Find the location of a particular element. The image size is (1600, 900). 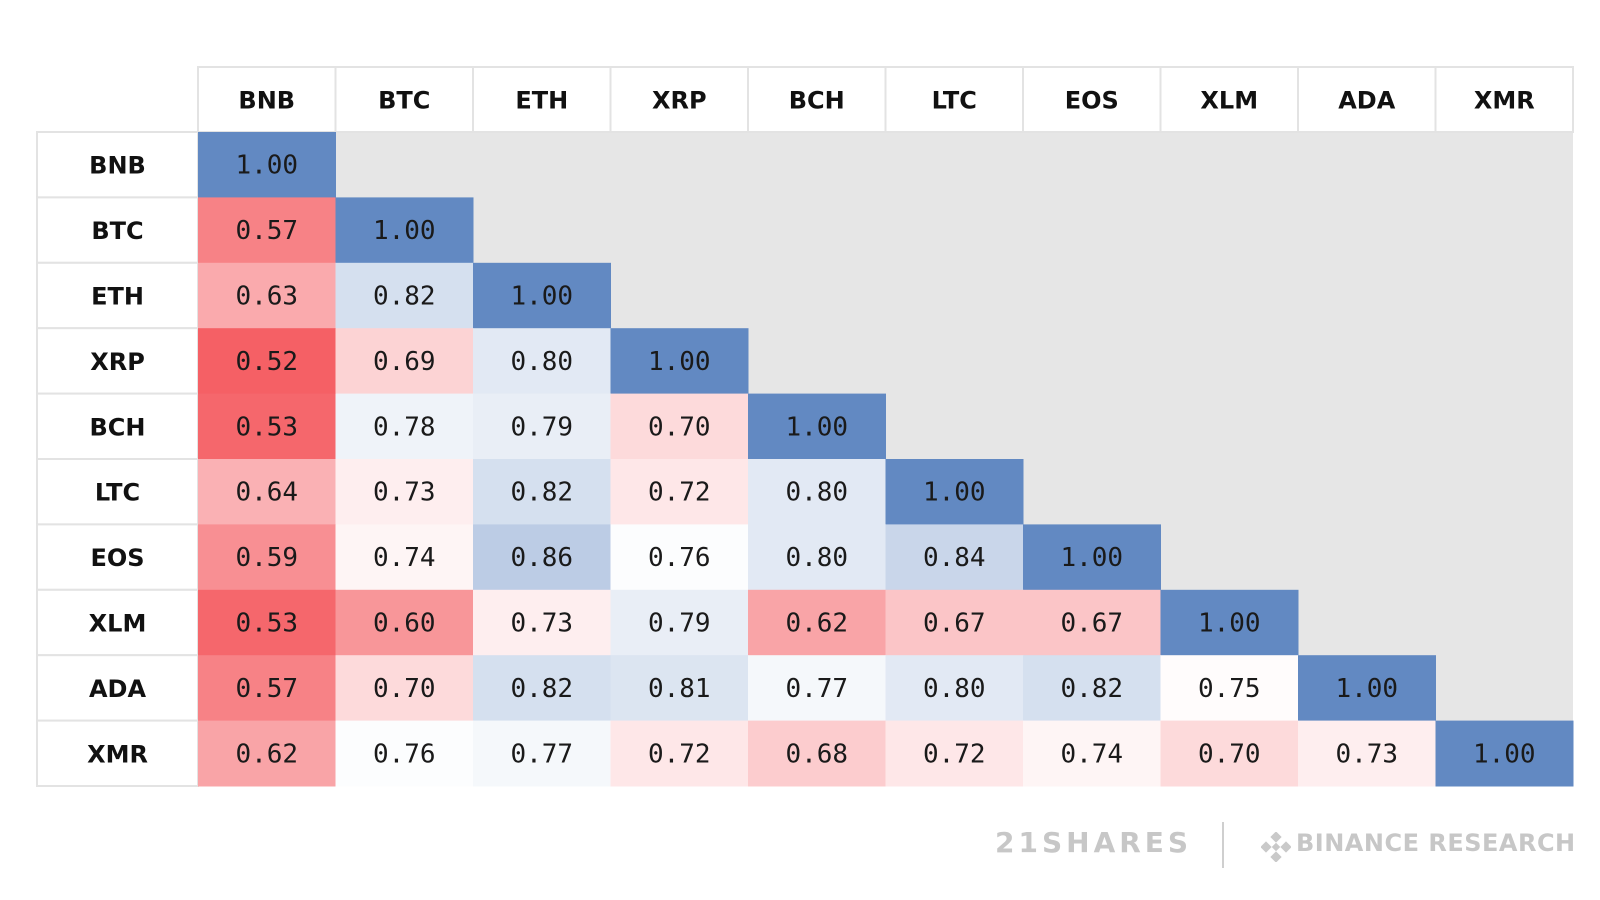

column-header-btc: BTC is located at coordinates (404, 101).